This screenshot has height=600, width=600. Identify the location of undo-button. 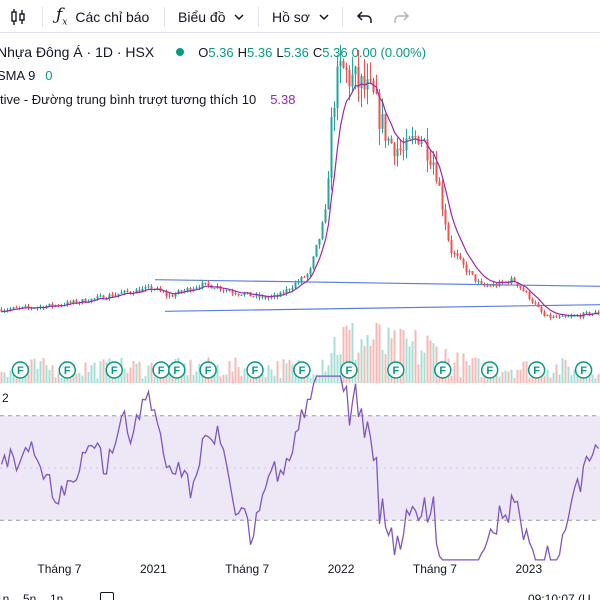
(365, 16).